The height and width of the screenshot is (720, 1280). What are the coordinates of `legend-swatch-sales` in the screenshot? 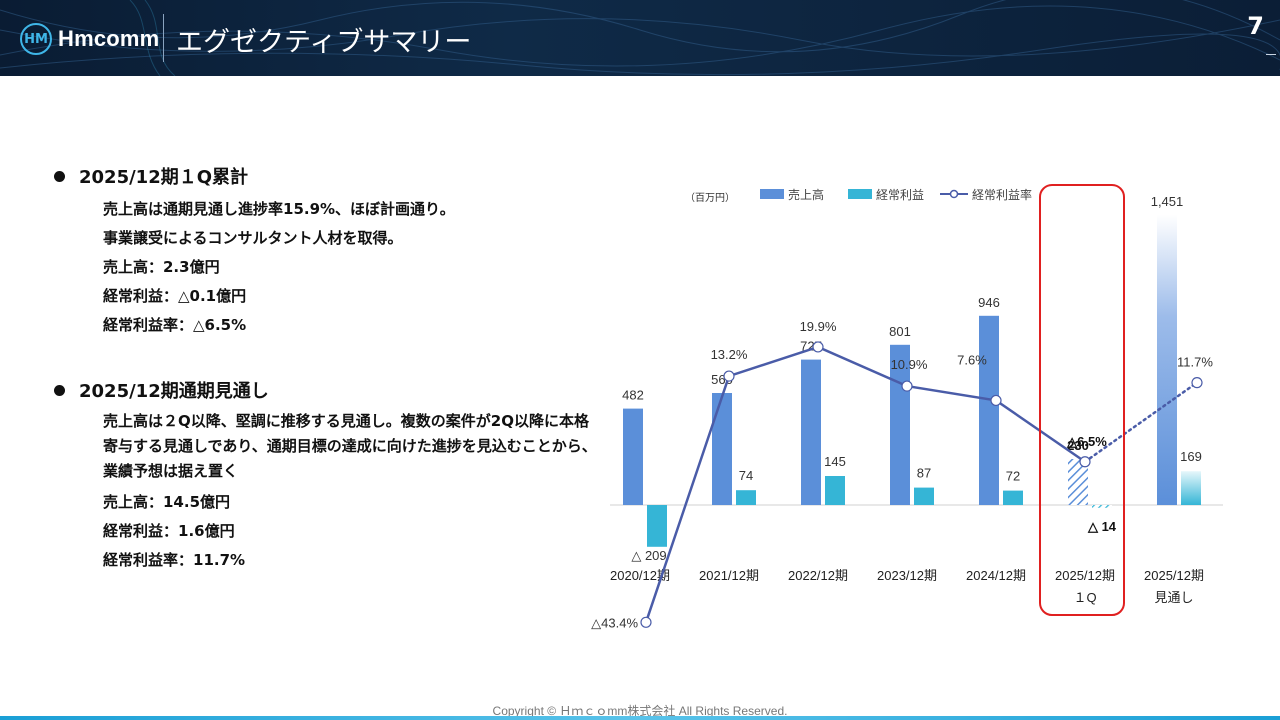 It's located at (772, 194).